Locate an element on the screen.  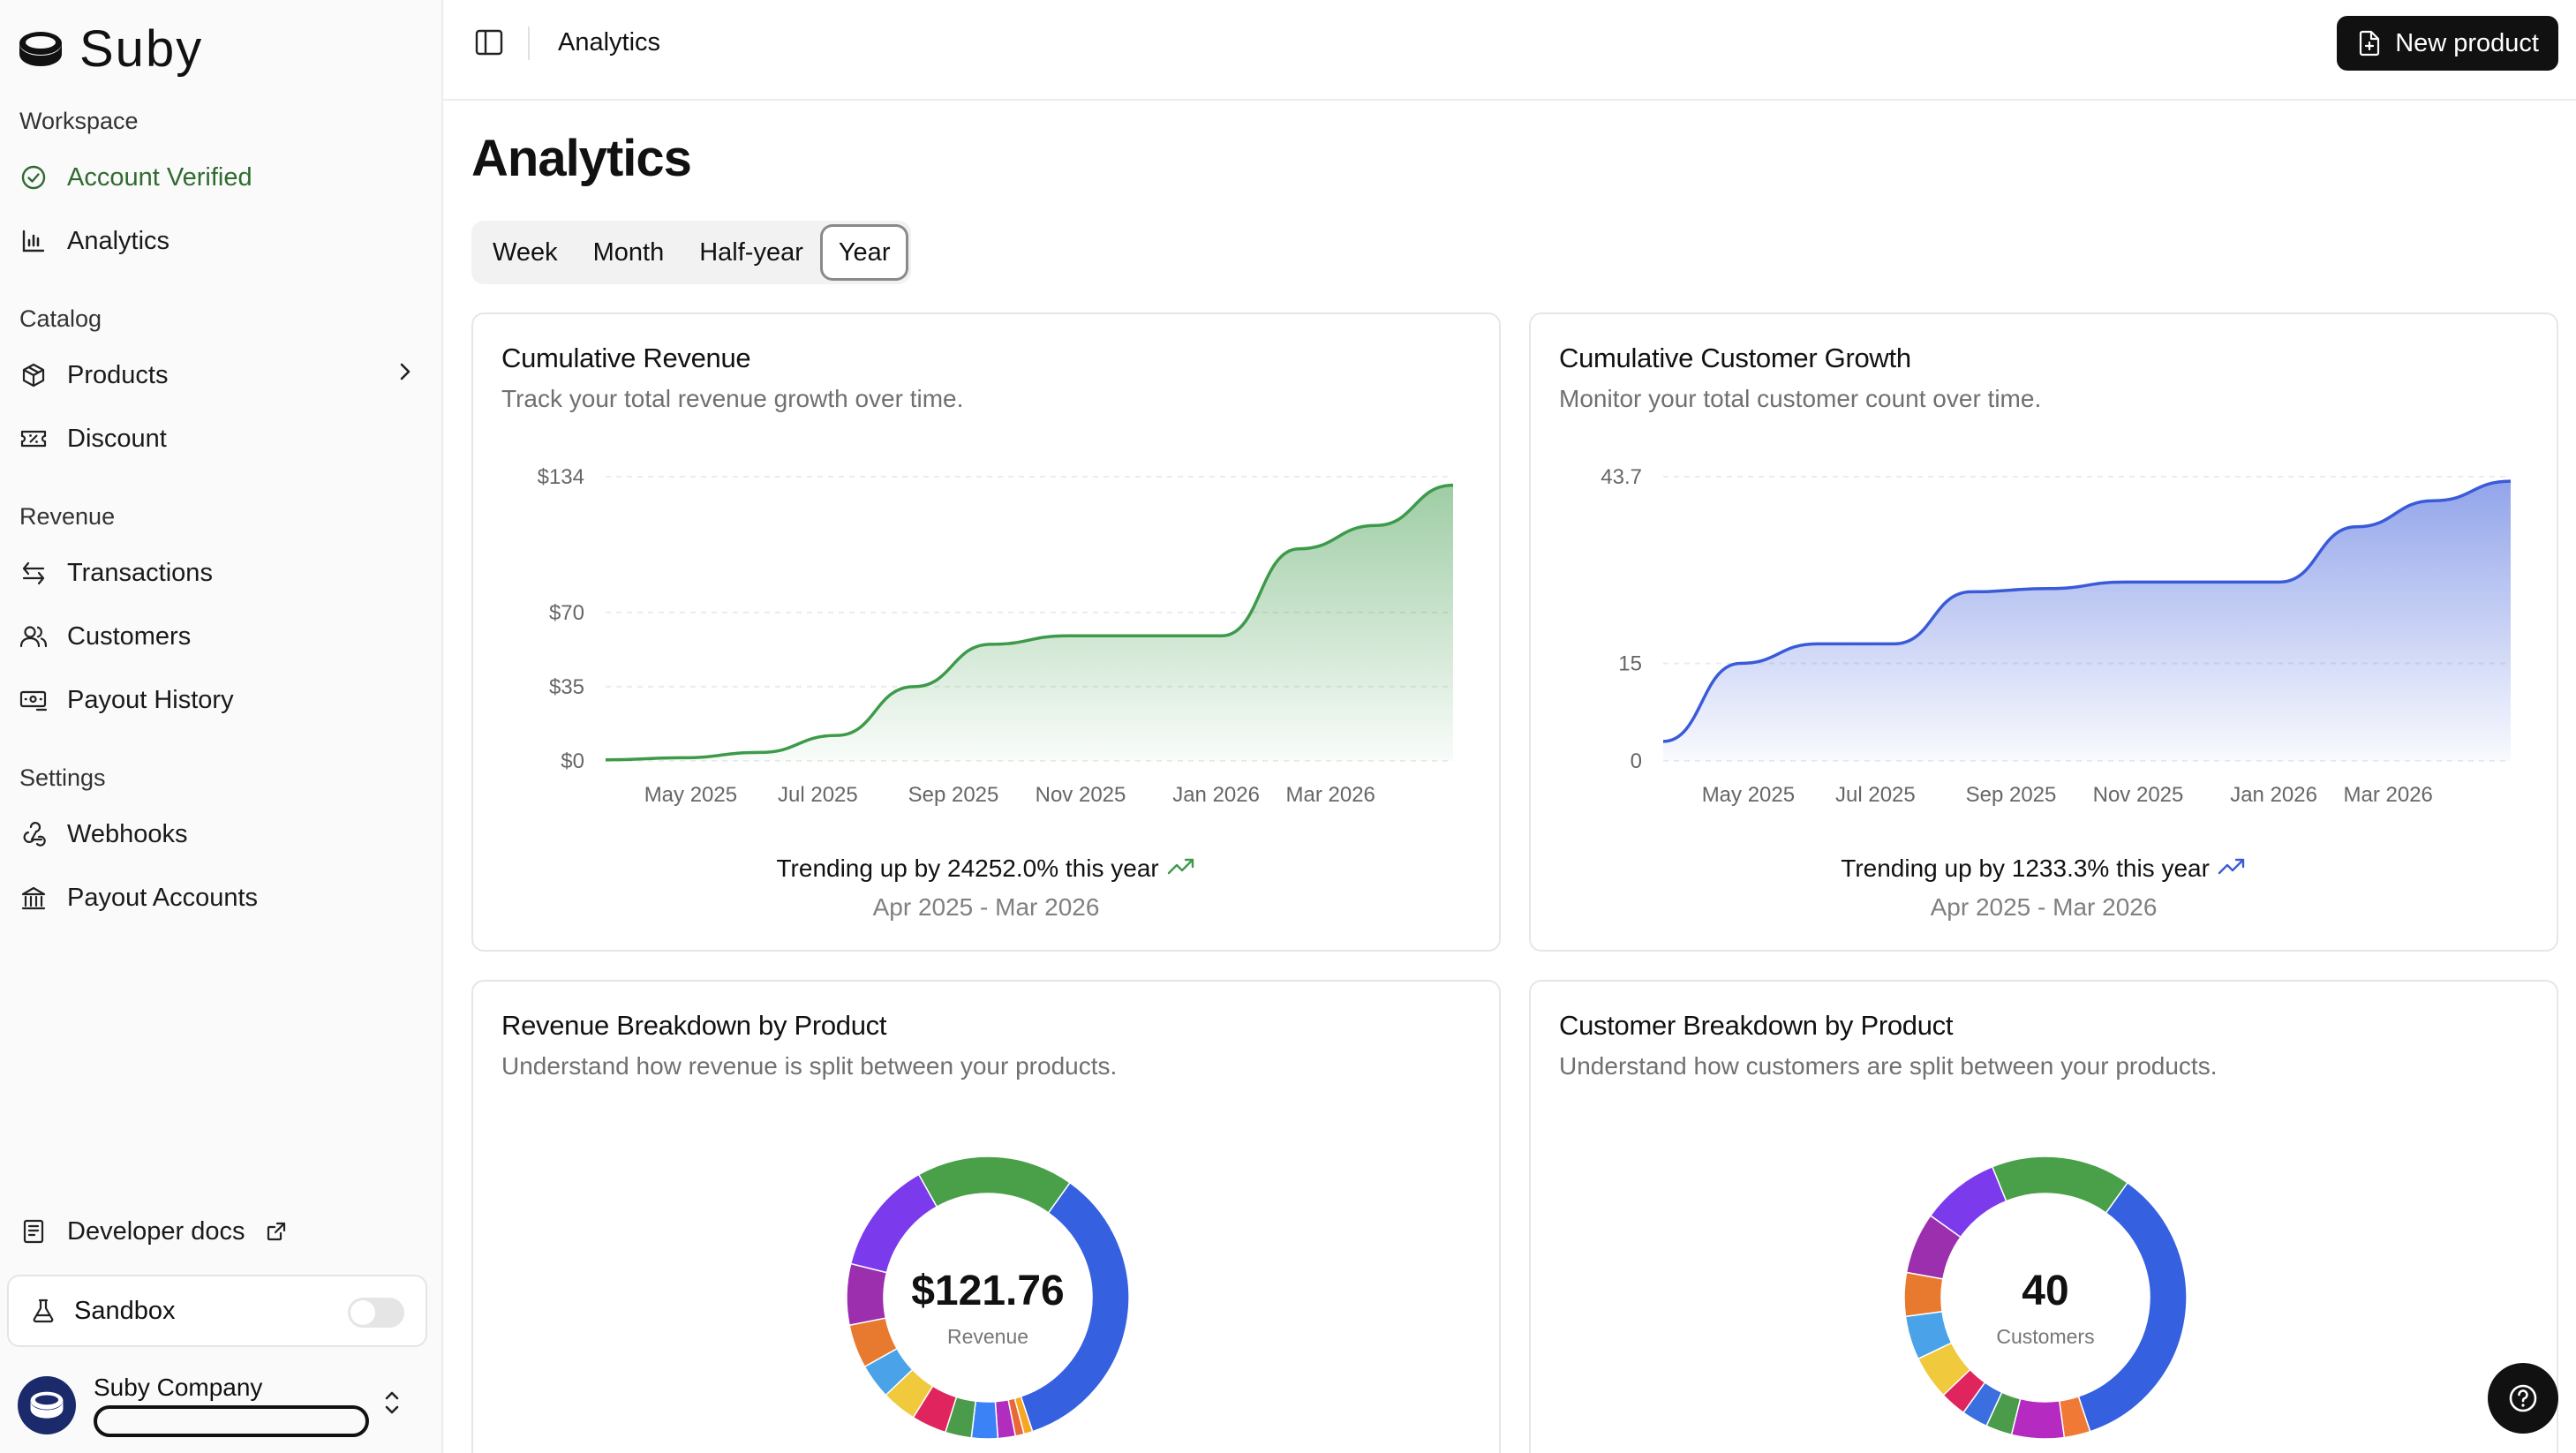
breadcrumb: Analytics is located at coordinates (610, 42).